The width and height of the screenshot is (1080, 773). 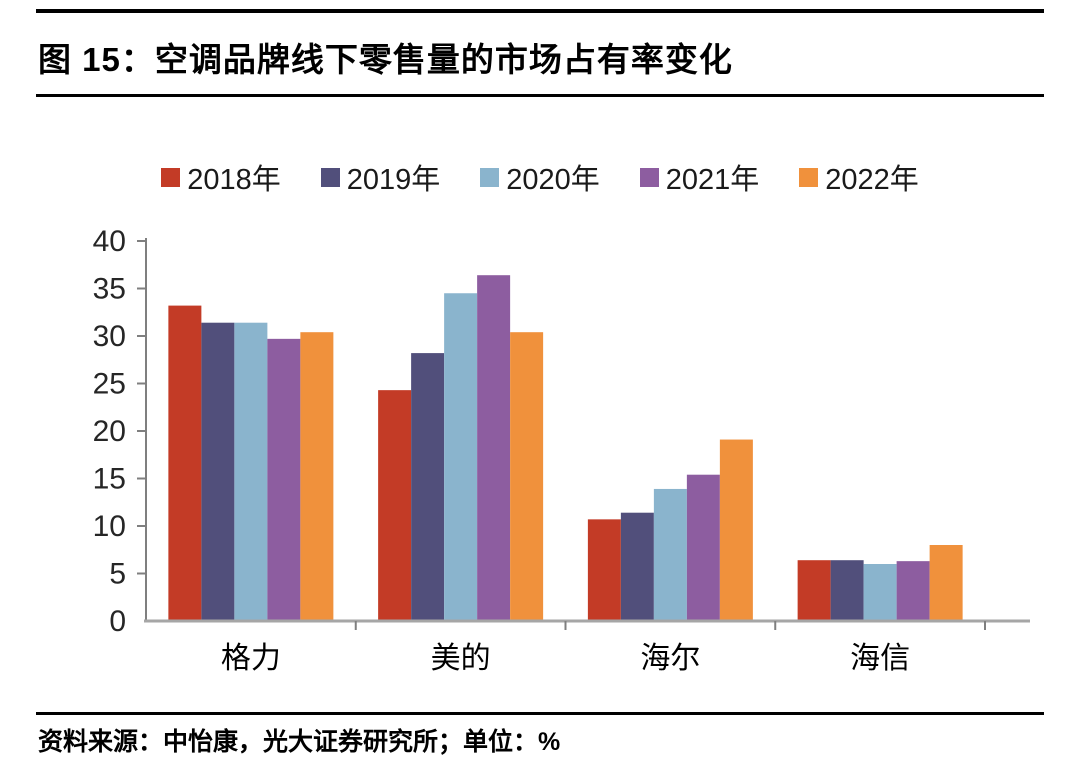 I want to click on figure-title: 图 15：空调品牌线下零售量的市场占有率变化, so click(x=385, y=59).